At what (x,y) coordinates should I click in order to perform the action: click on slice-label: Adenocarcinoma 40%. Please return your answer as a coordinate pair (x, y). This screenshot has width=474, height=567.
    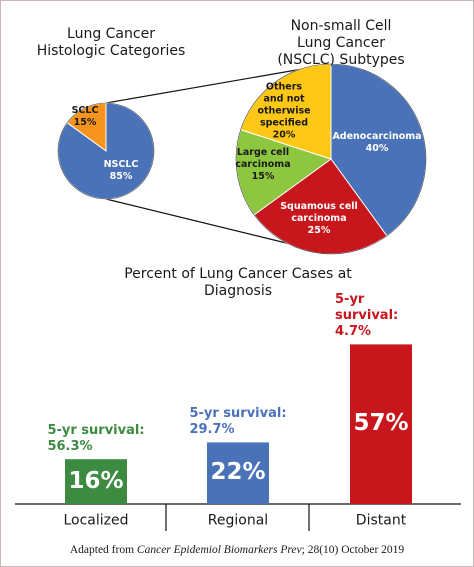
    Looking at the image, I should click on (376, 143).